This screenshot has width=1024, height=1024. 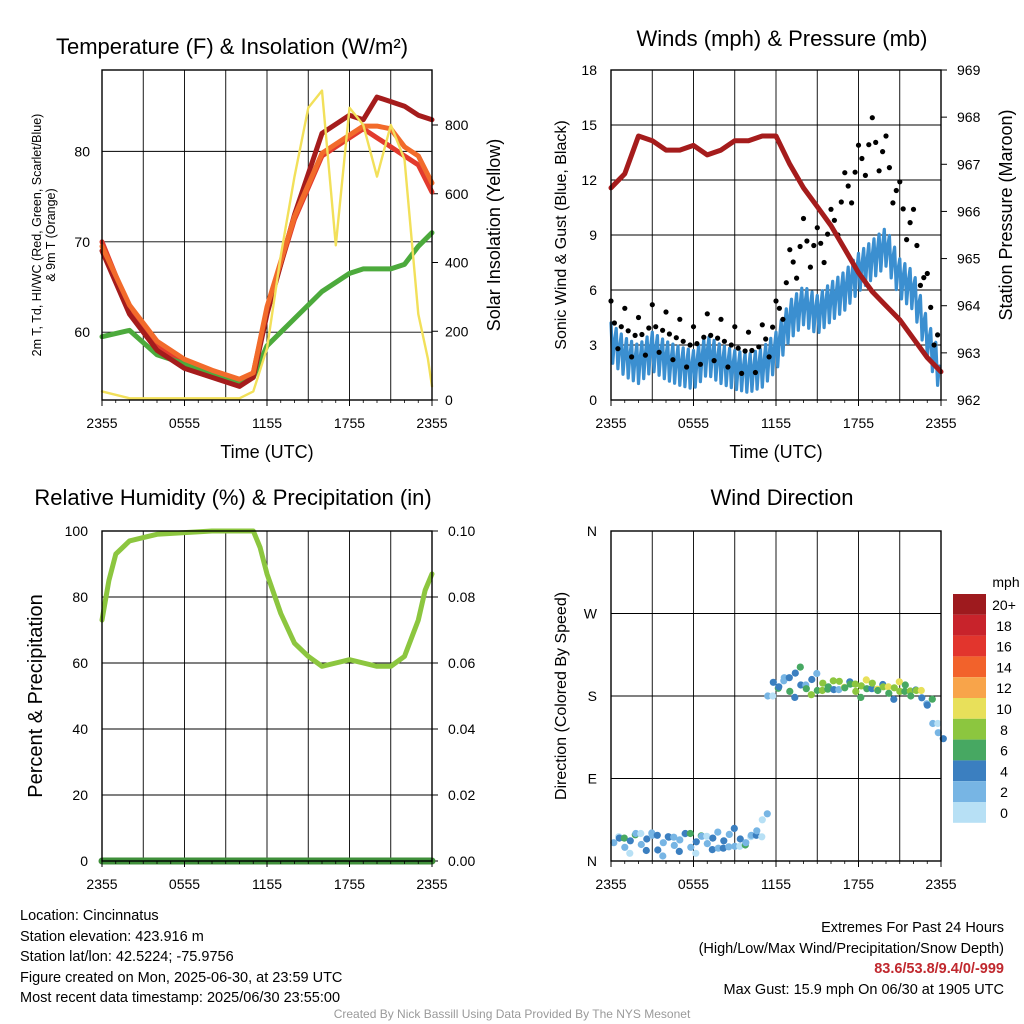 What do you see at coordinates (969, 667) in the screenshot?
I see `legend-swatch` at bounding box center [969, 667].